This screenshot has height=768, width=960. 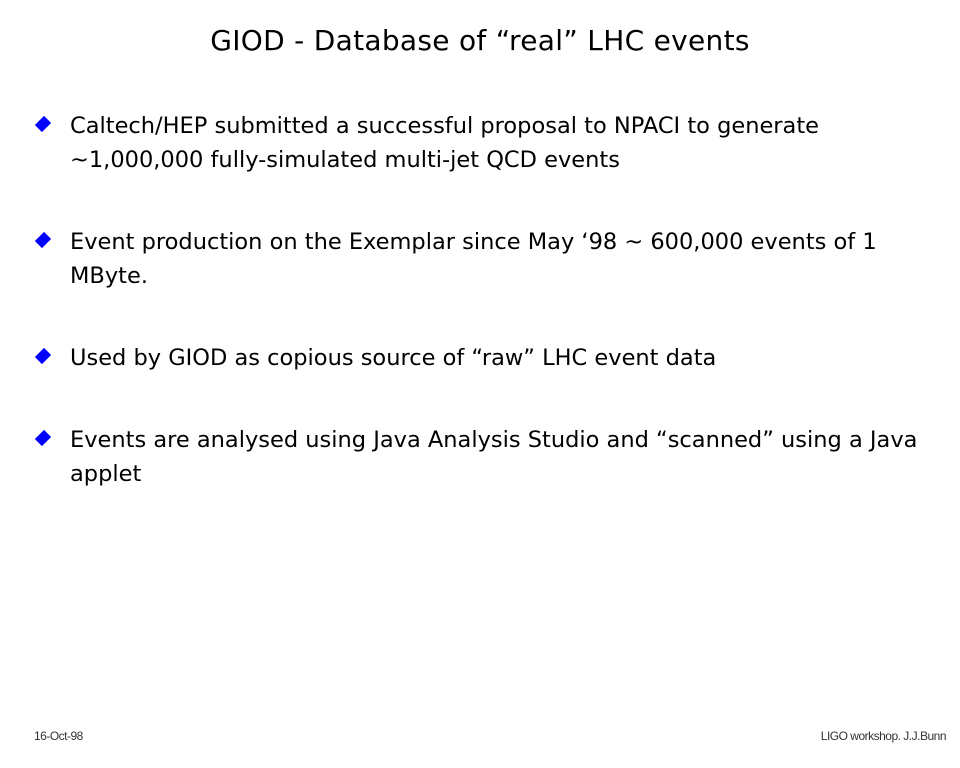 What do you see at coordinates (58, 736) in the screenshot?
I see `footer-date: 16-Oct-98` at bounding box center [58, 736].